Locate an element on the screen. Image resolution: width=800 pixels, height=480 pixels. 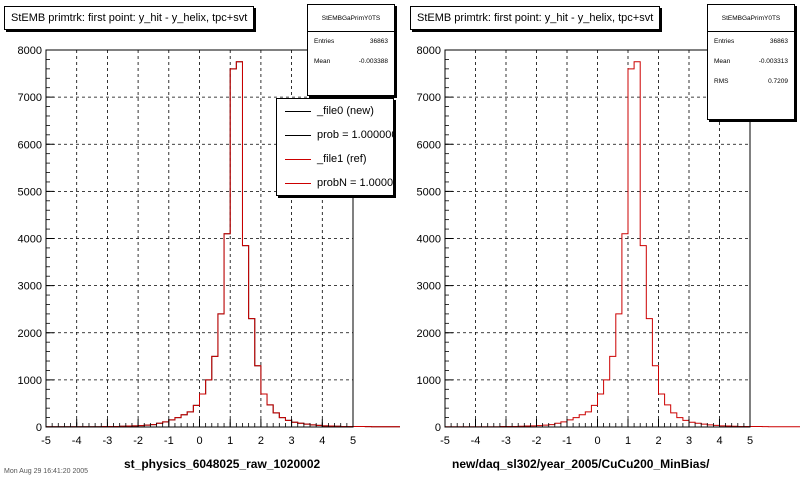
legend-entry-file0: _file0 (new) is located at coordinates (335, 111).